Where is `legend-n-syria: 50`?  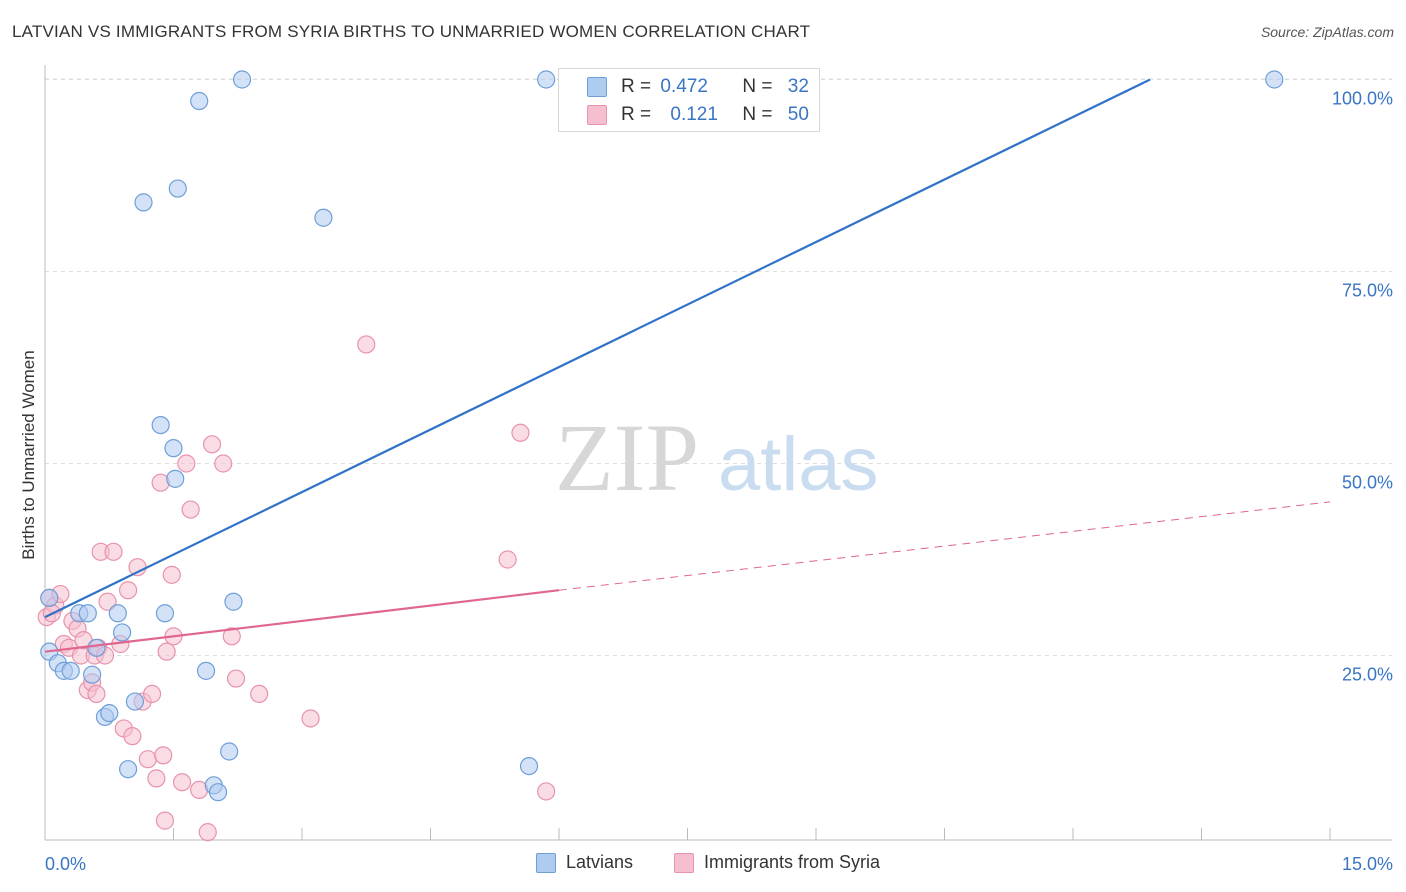 legend-n-syria: 50 is located at coordinates (798, 114).